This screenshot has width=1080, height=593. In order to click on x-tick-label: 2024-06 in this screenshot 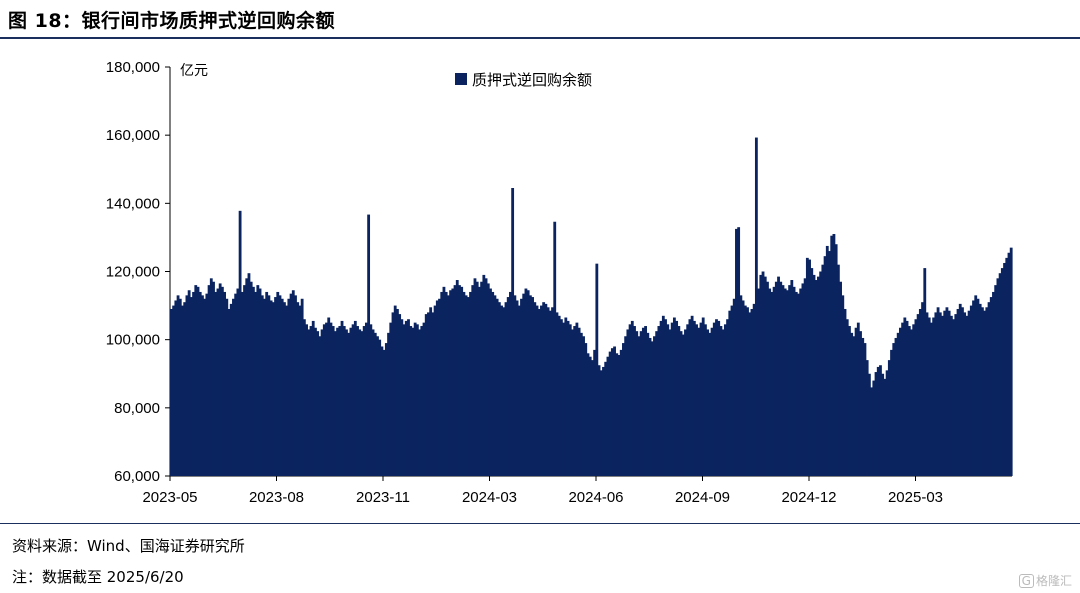, I will do `click(595, 497)`.